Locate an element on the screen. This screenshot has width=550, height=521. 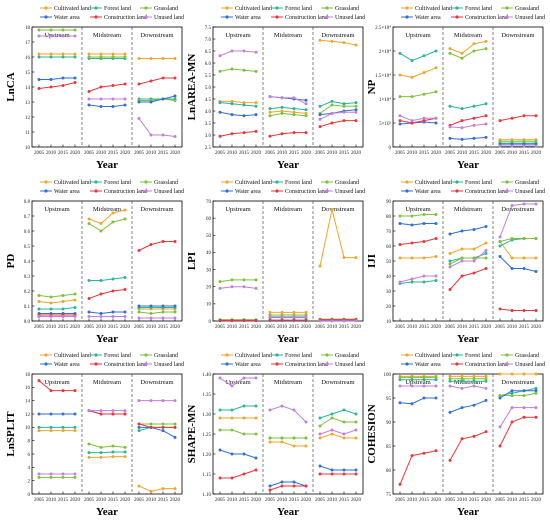
zone-label: Upstream is located at coordinates (237, 209).